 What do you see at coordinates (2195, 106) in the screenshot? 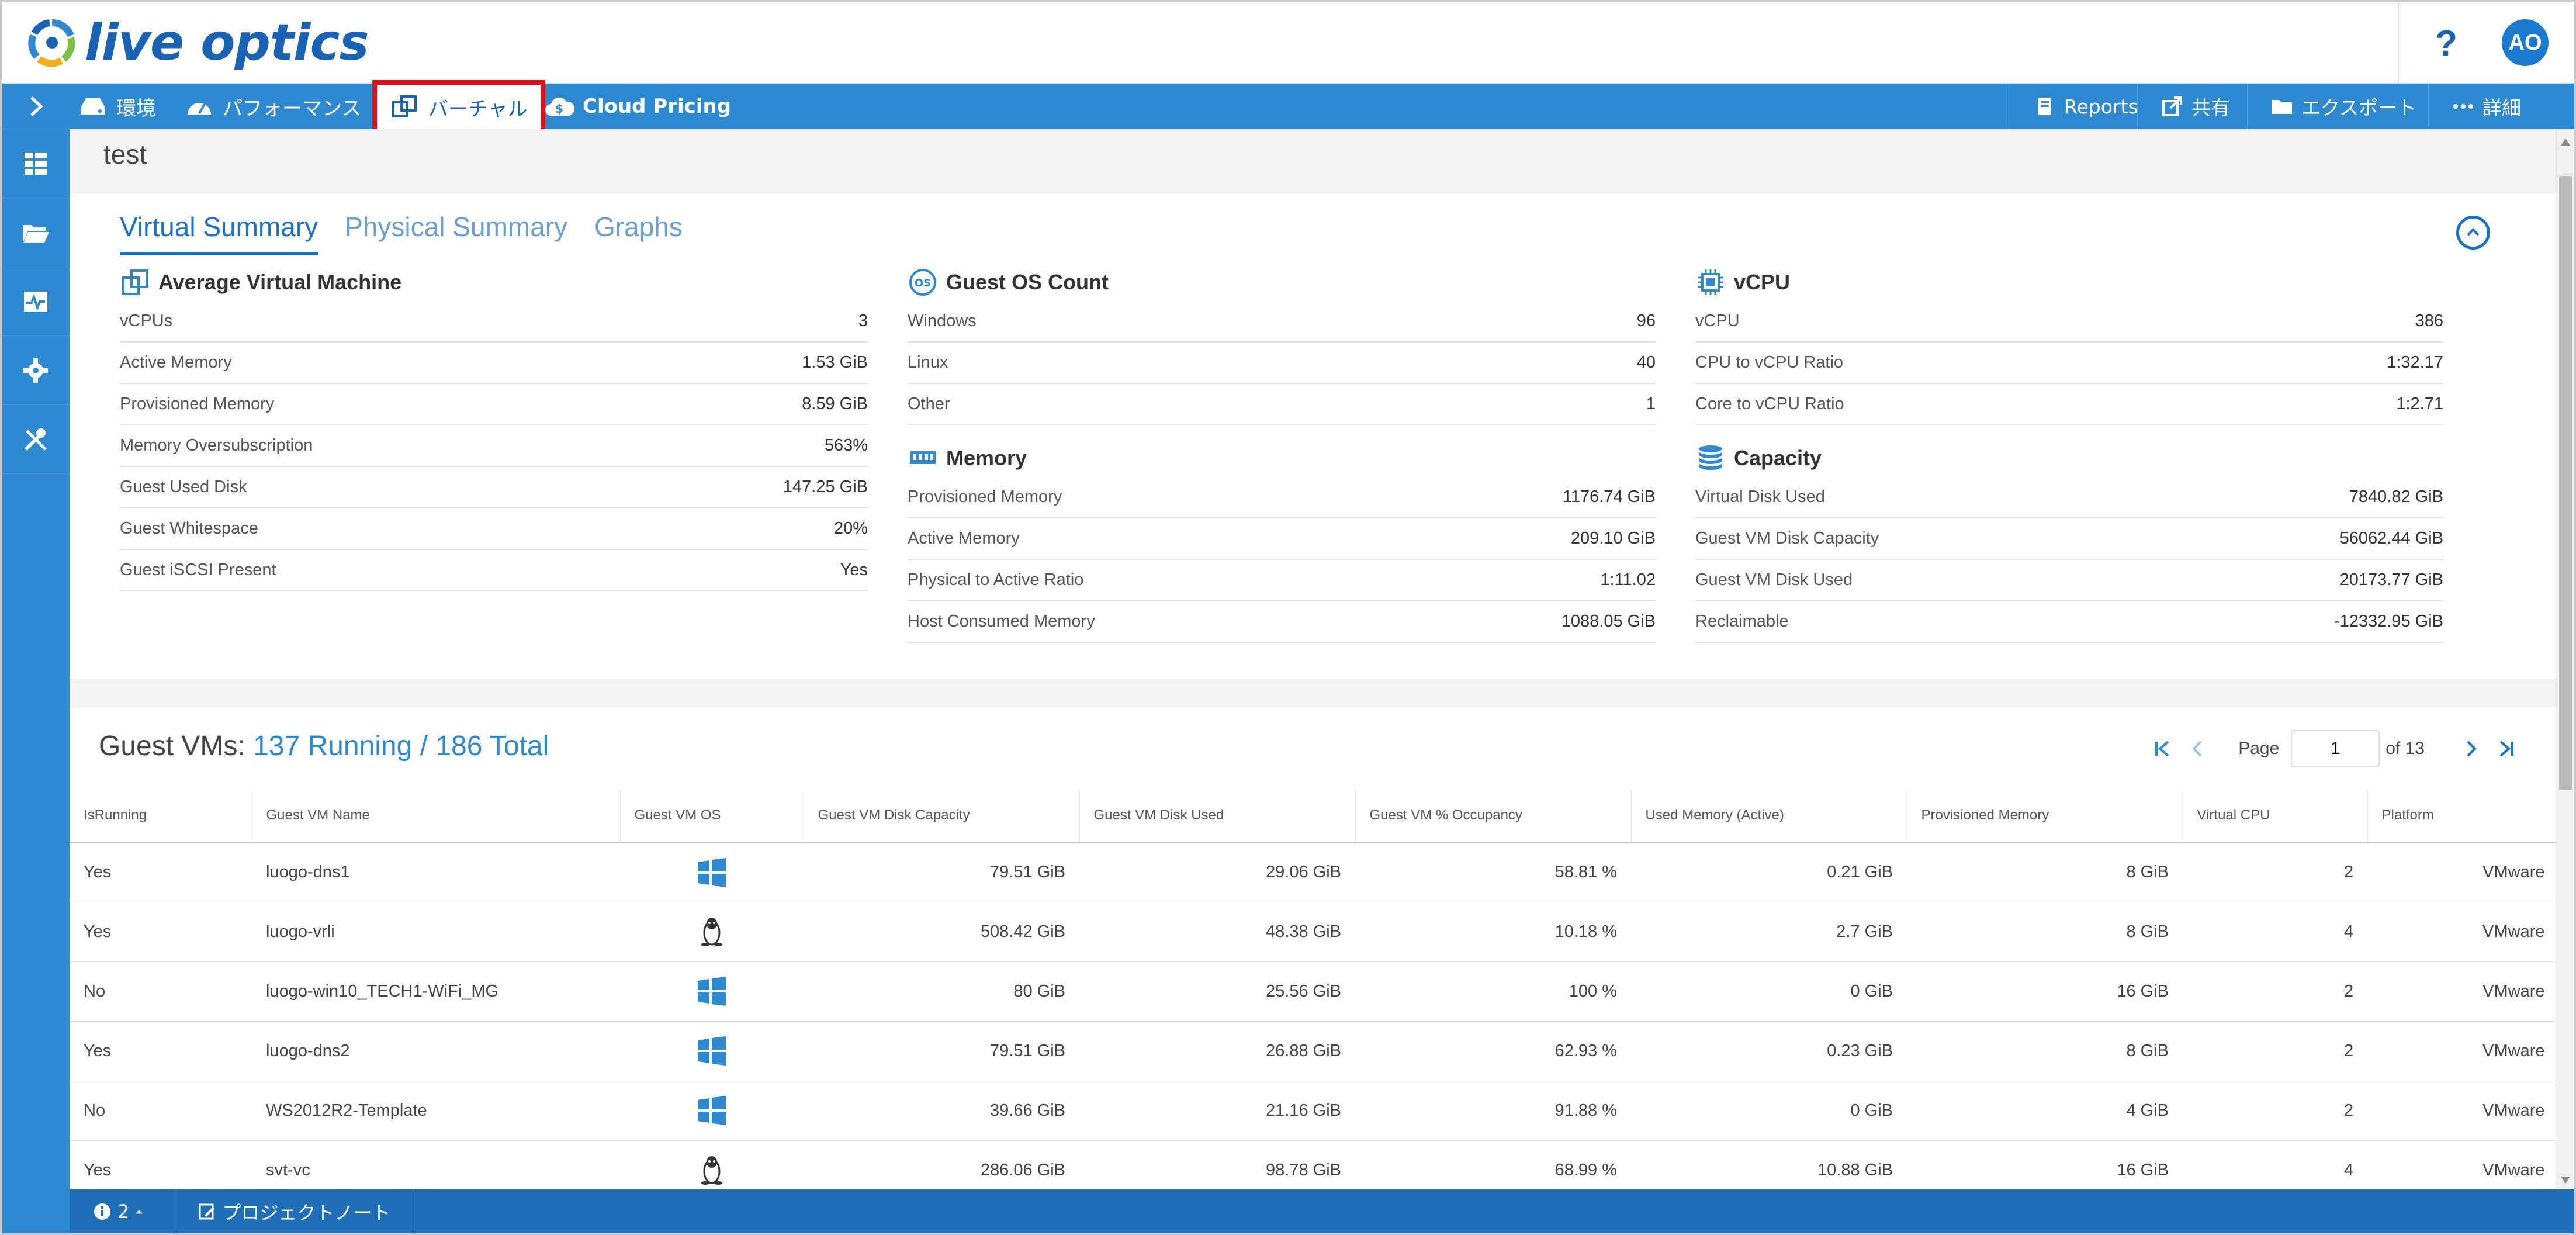
I see `share-button: 共有` at bounding box center [2195, 106].